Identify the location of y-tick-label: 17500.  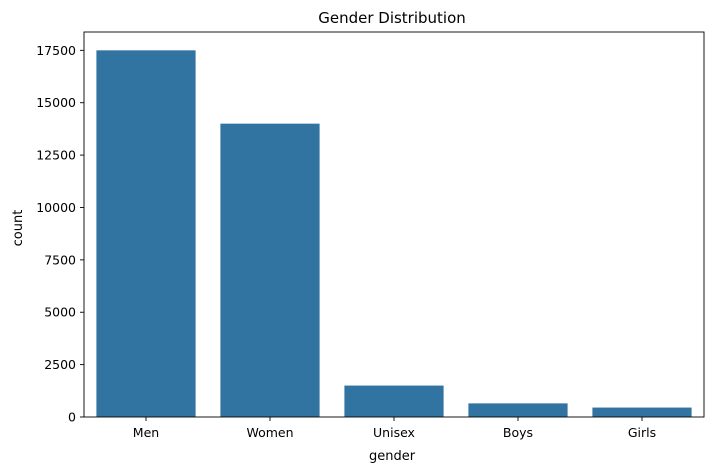
(56, 50).